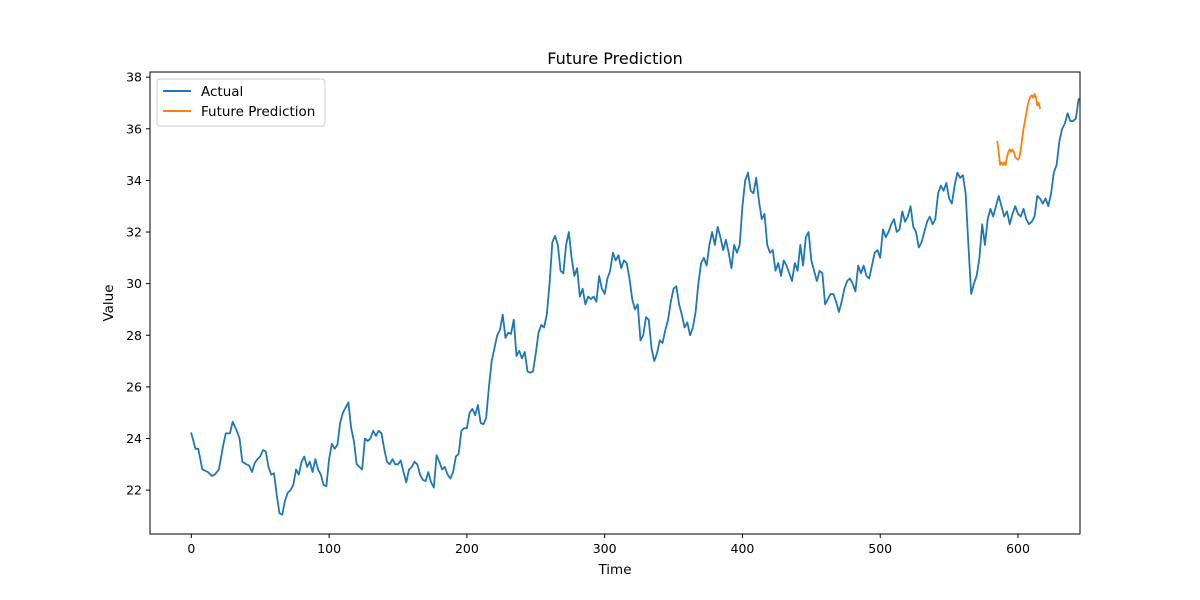  I want to click on x-tick-label: 600, so click(1018, 548).